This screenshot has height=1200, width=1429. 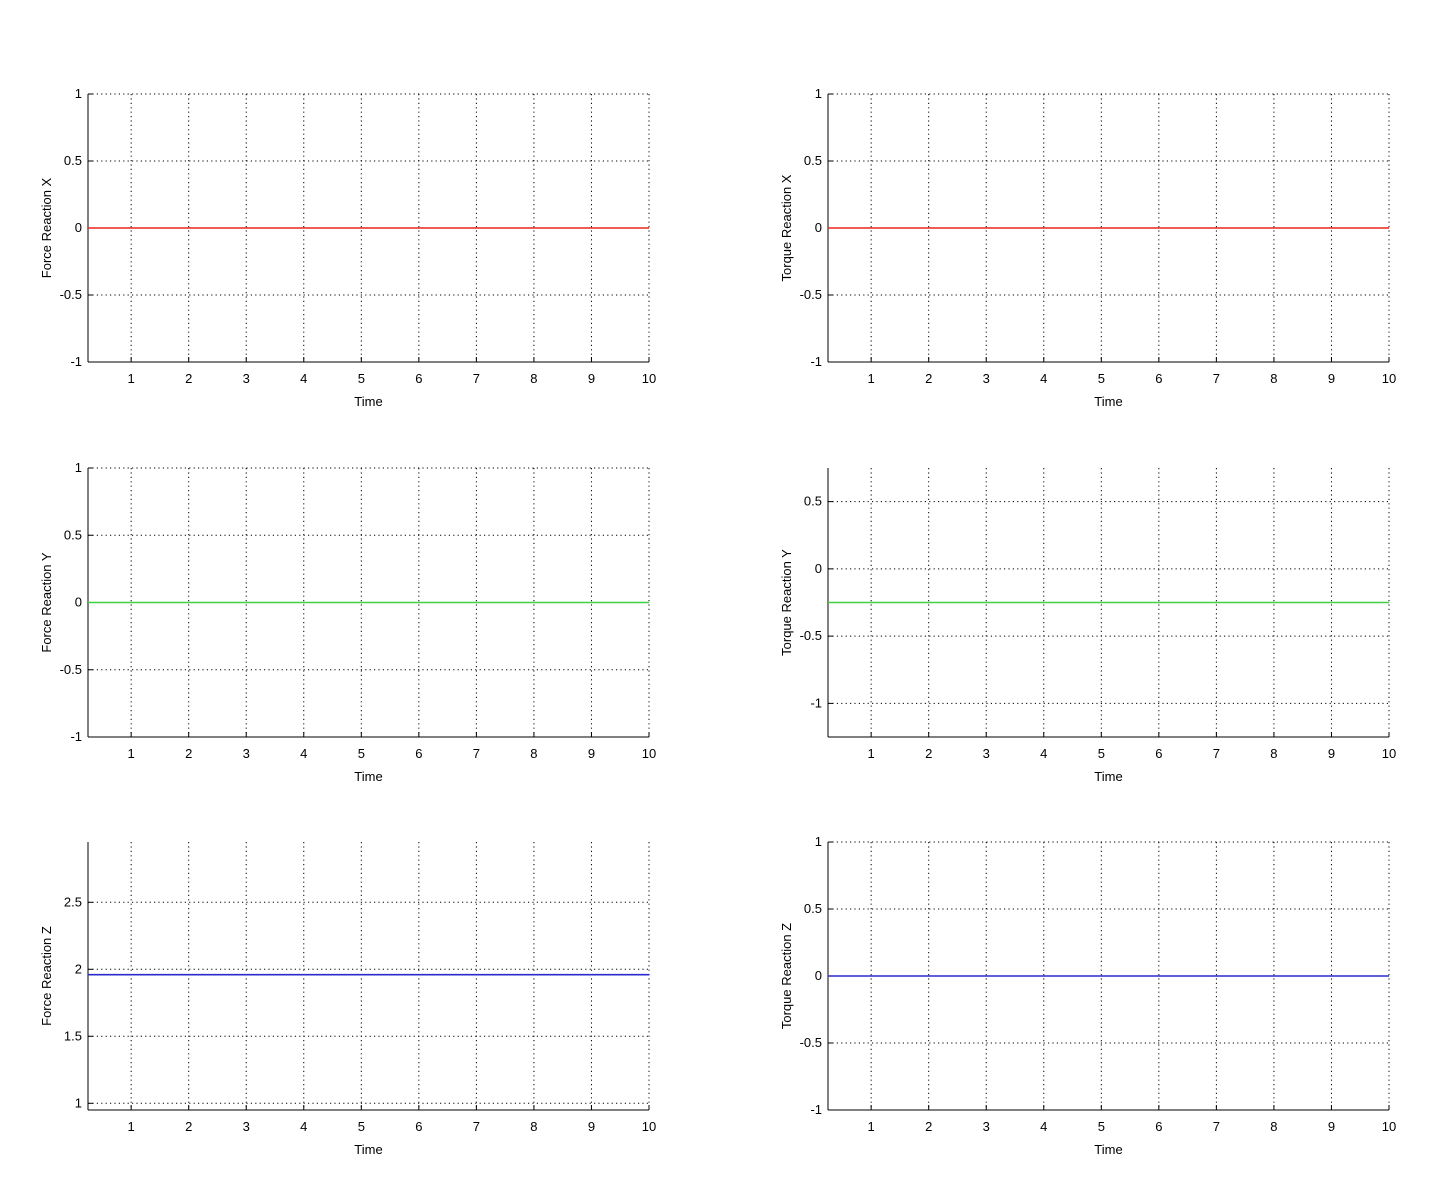 I want to click on y-axis-label: Torque Reaction X, so click(x=786, y=227).